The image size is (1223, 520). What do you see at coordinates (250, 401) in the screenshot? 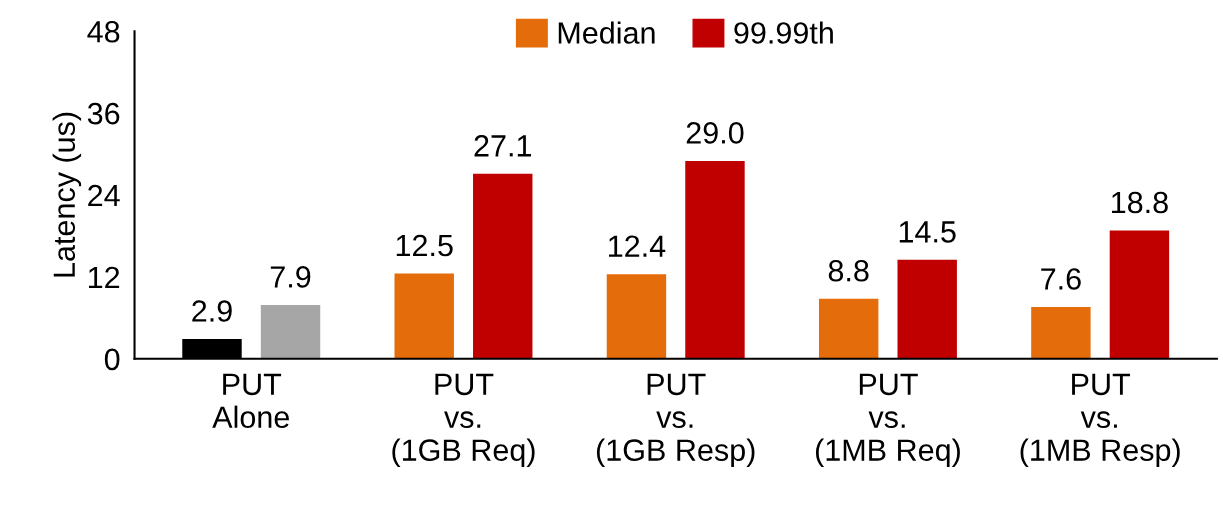
I see `x-tick-label: PUT Alone` at bounding box center [250, 401].